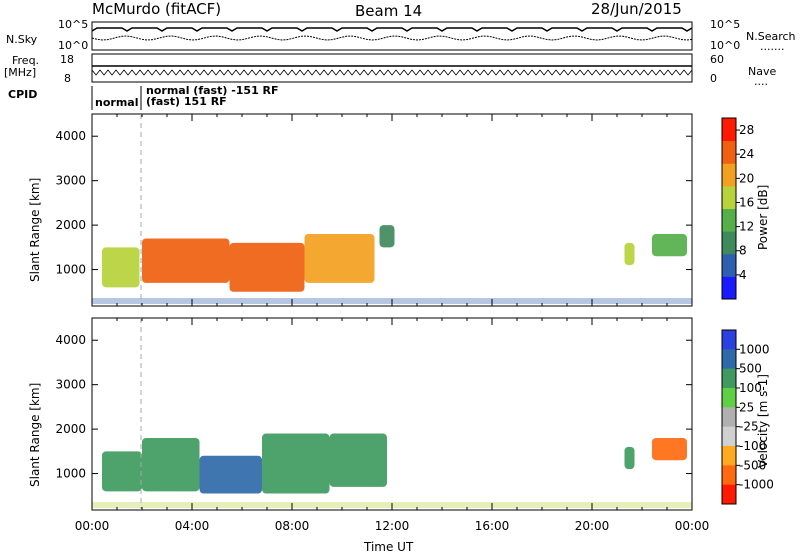 The width and height of the screenshot is (800, 554). I want to click on freq-tick-high: 18, so click(67, 59).